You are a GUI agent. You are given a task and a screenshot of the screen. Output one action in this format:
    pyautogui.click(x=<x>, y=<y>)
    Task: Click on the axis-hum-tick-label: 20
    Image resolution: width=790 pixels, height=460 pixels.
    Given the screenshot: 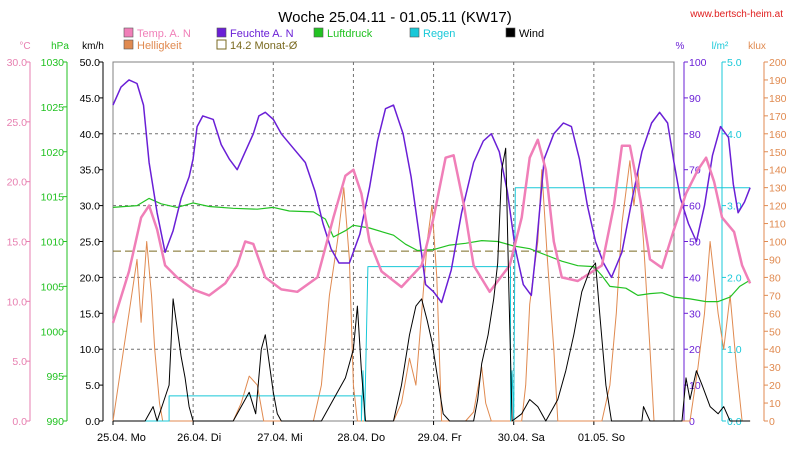 What is the action you would take?
    pyautogui.click(x=695, y=350)
    